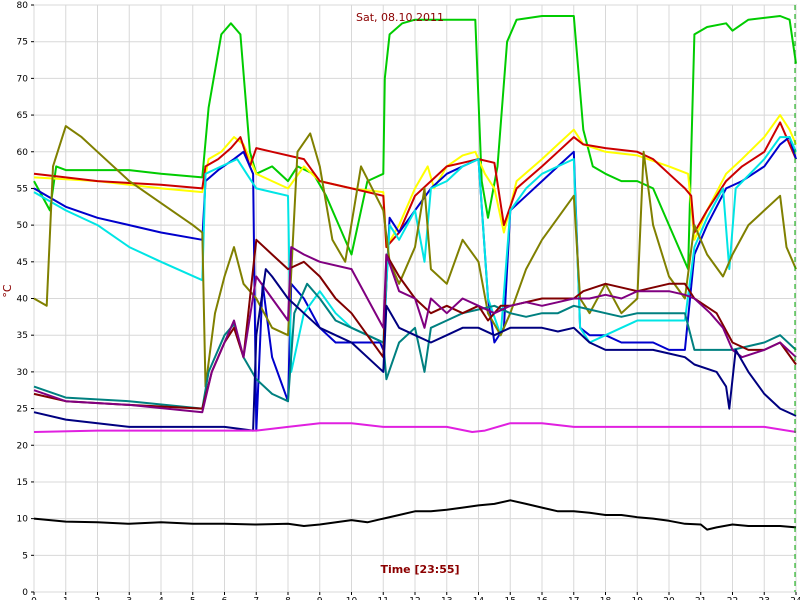 Image resolution: width=800 pixels, height=600 pixels. Describe the element at coordinates (256, 598) in the screenshot. I see `x-tick-label: 7` at that location.